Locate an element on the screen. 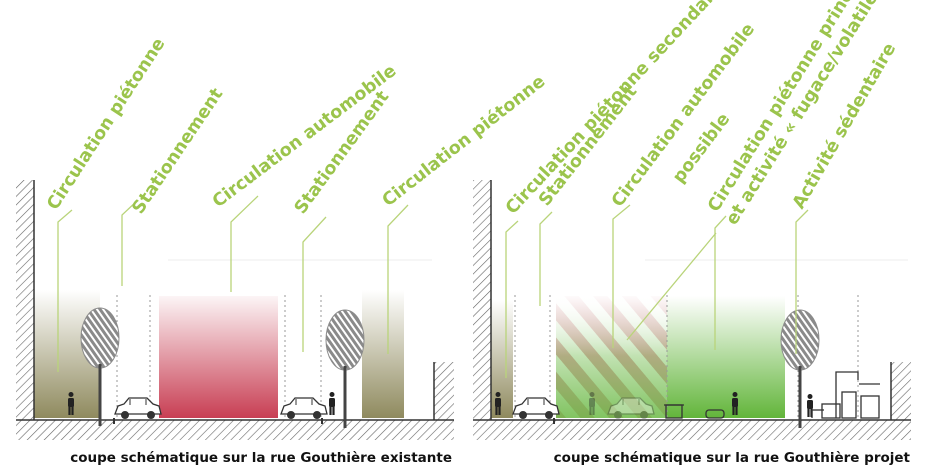 The image size is (931, 470). pedestrian-icon is located at coordinates (332, 403).